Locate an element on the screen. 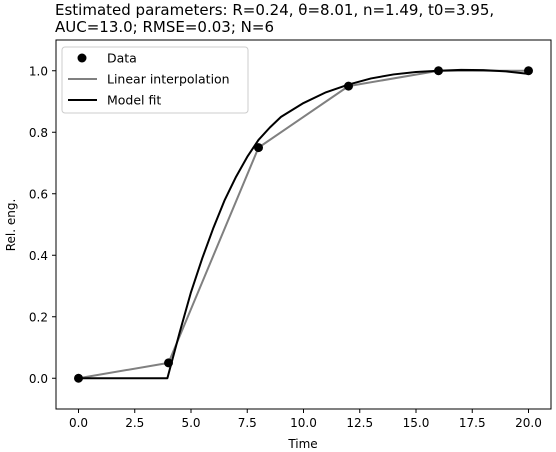 Image resolution: width=556 pixels, height=452 pixels. legend-marker-data is located at coordinates (82, 58).